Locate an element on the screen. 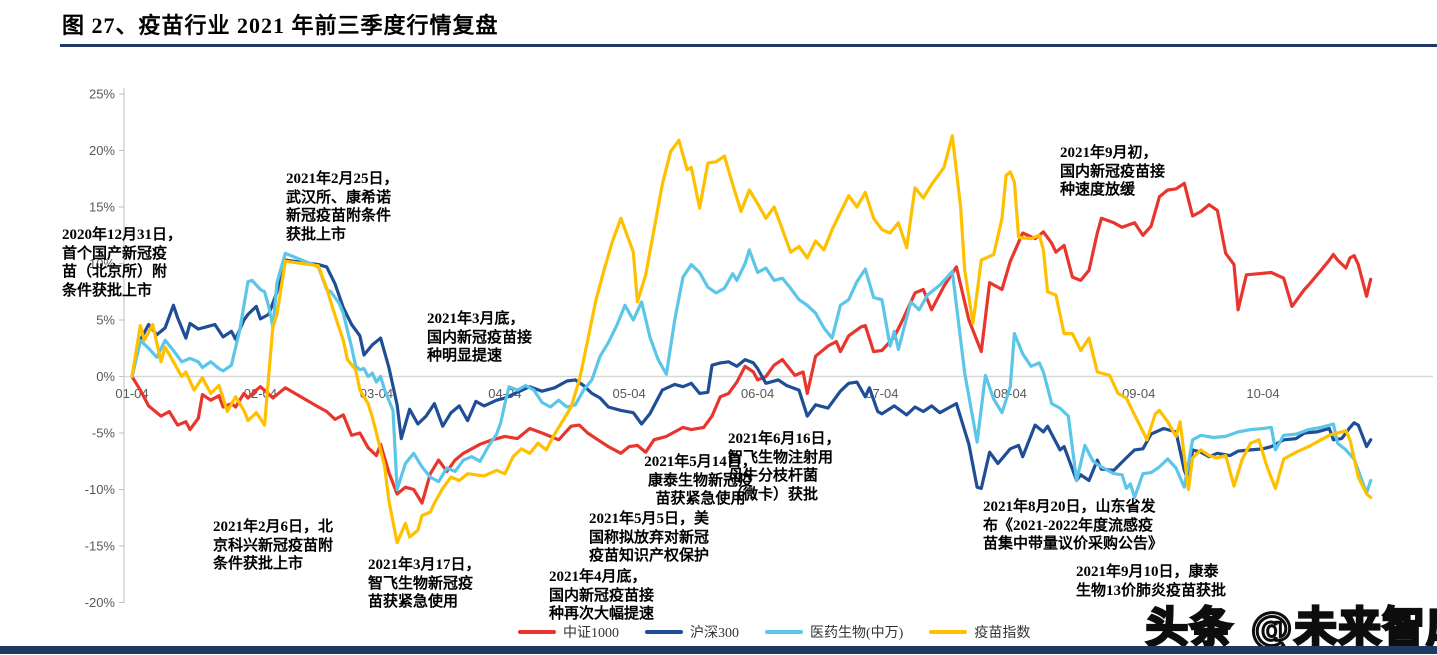 The width and height of the screenshot is (1437, 655). event-annotation: 2021年2月25日， 武汉所、康希诺 新冠疫苗附条件 获批上市 is located at coordinates (342, 207).